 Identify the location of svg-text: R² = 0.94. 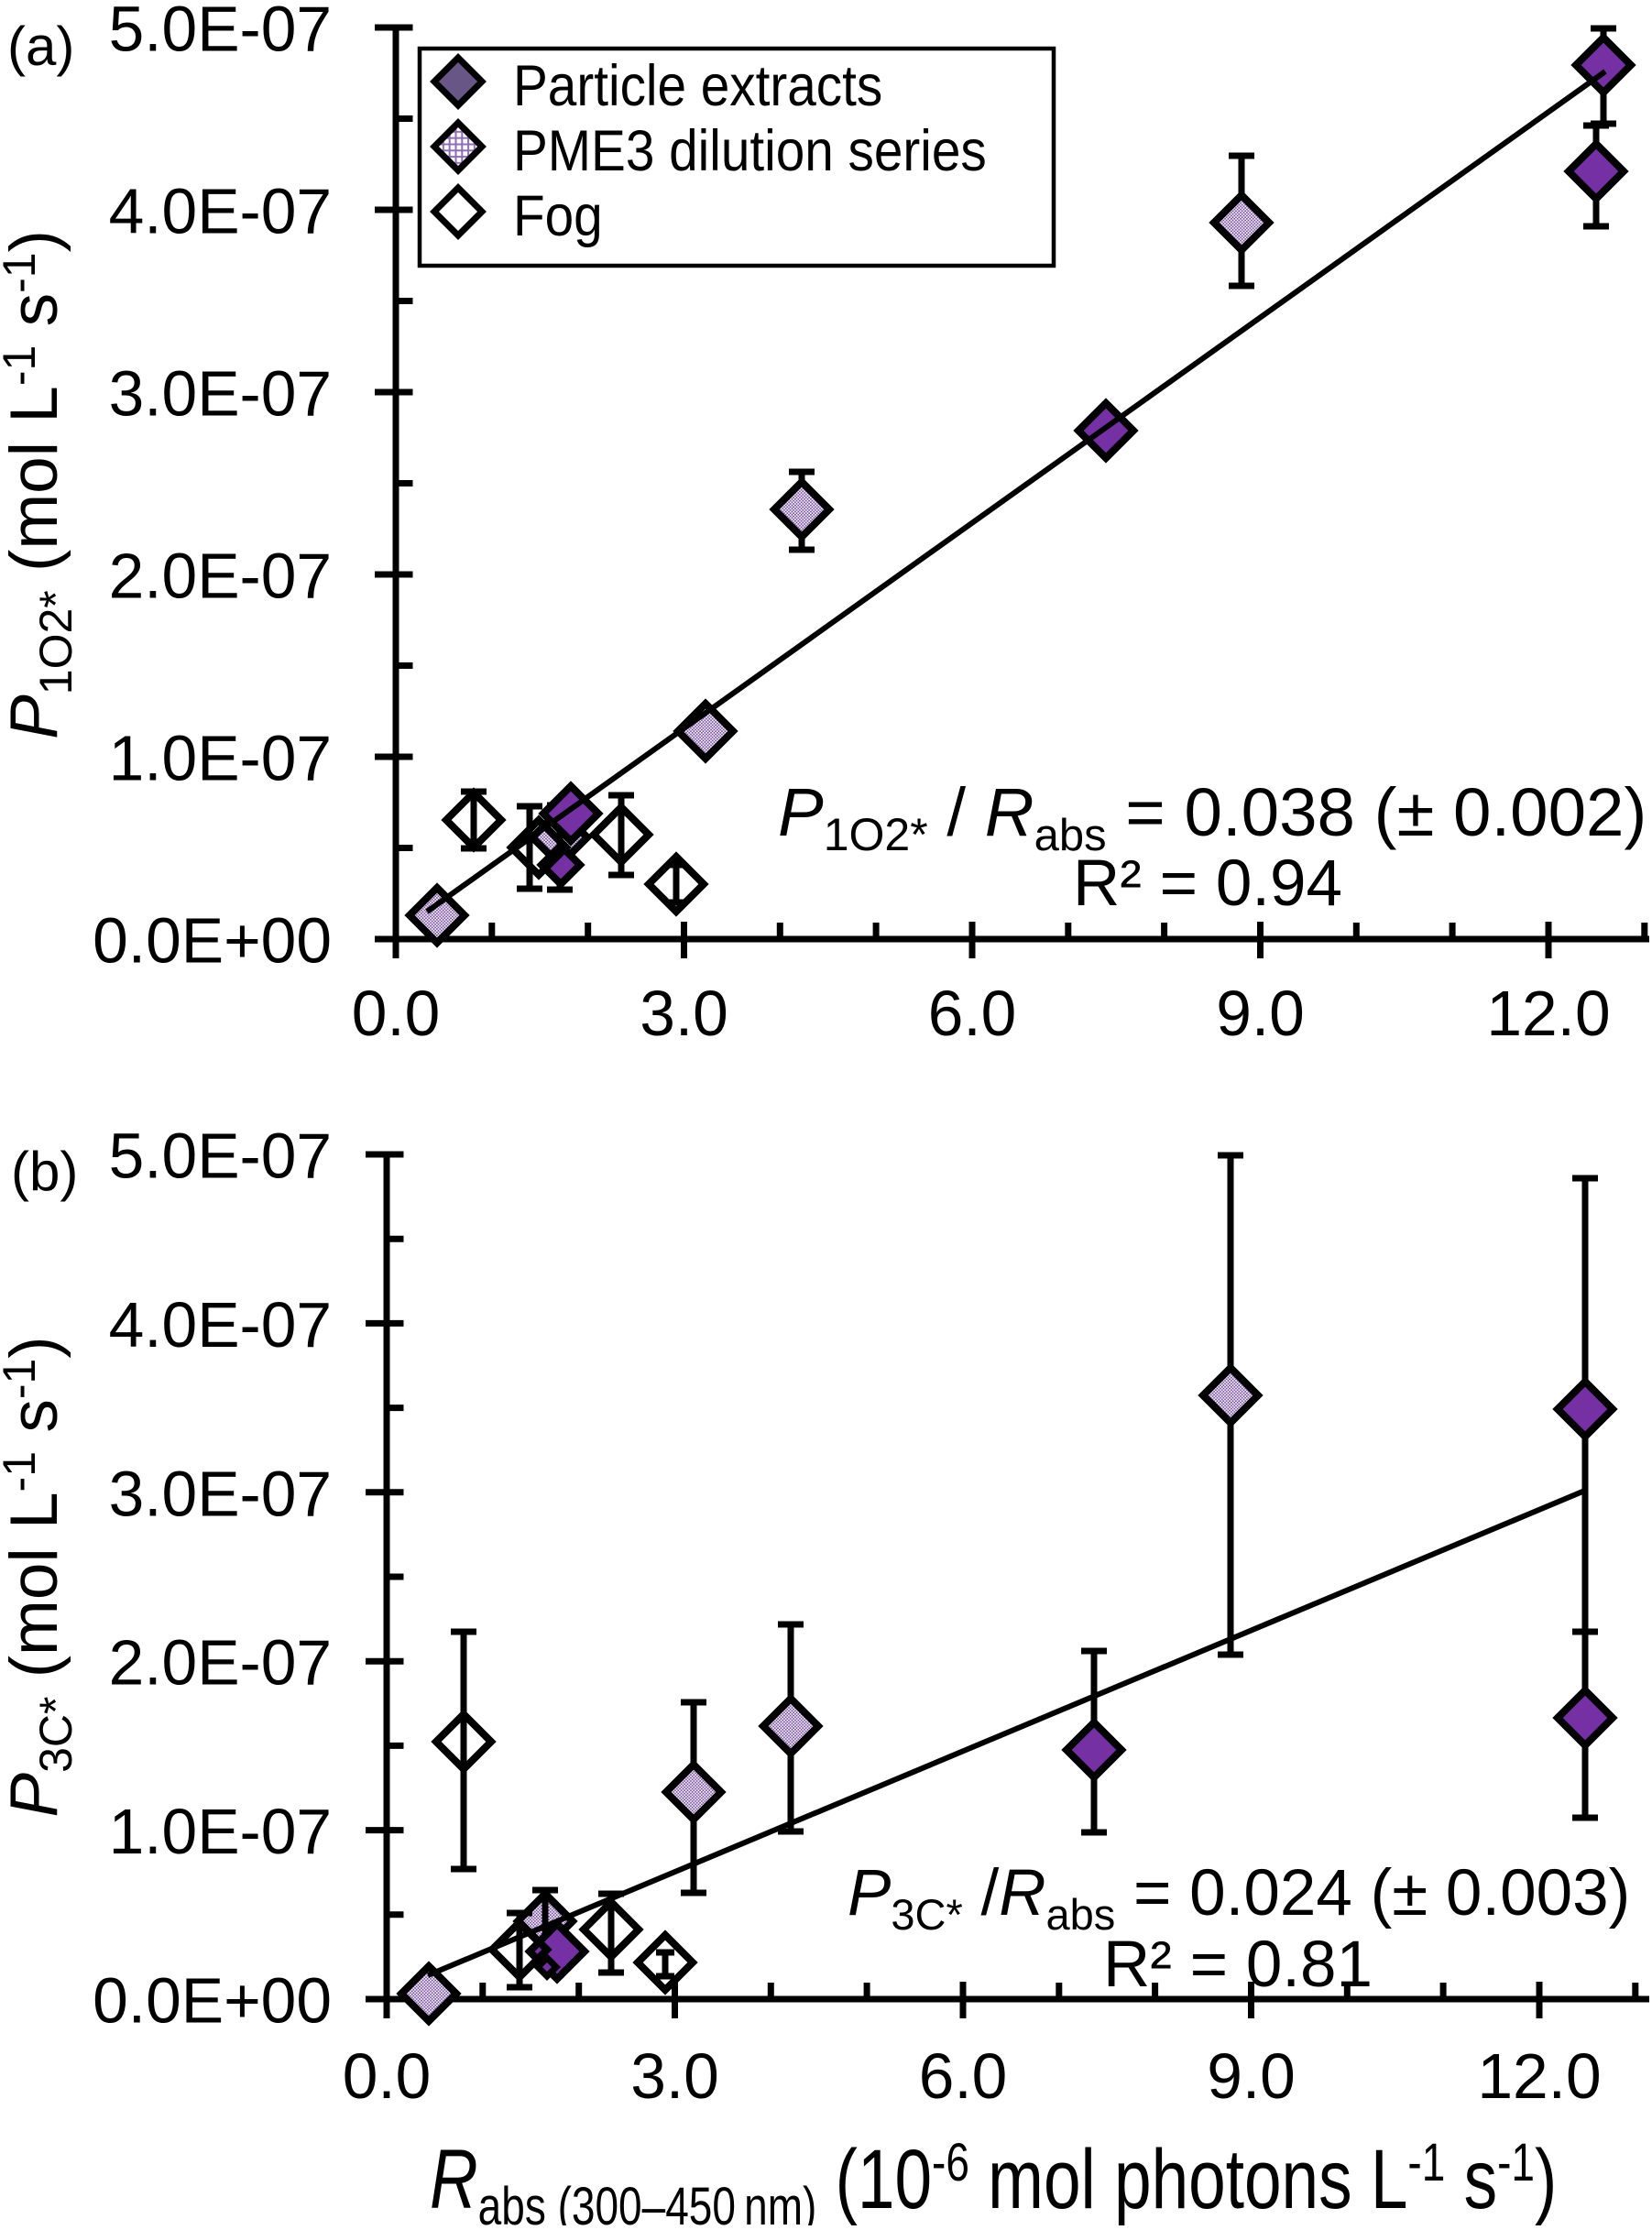
(1207, 883).